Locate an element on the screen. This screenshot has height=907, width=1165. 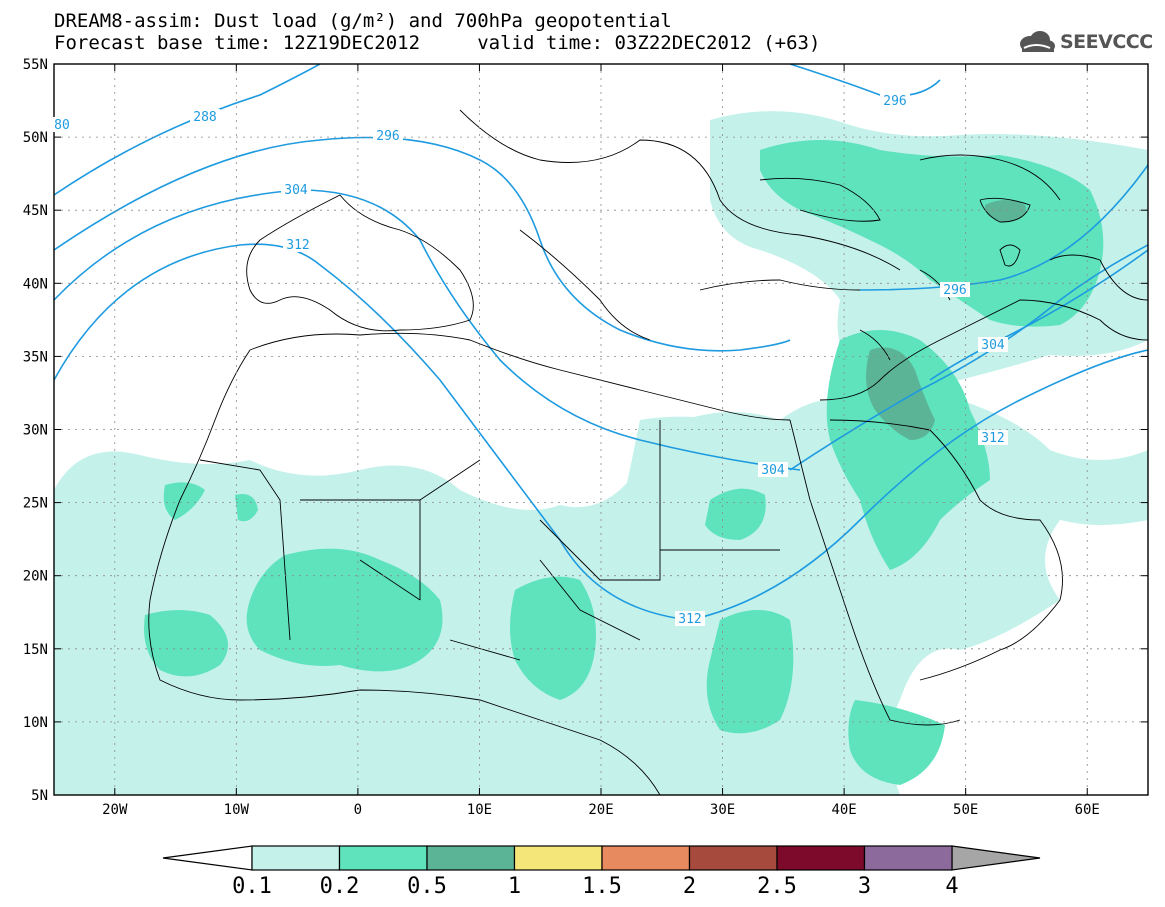
lon-tick-label: 40E is located at coordinates (843, 810).